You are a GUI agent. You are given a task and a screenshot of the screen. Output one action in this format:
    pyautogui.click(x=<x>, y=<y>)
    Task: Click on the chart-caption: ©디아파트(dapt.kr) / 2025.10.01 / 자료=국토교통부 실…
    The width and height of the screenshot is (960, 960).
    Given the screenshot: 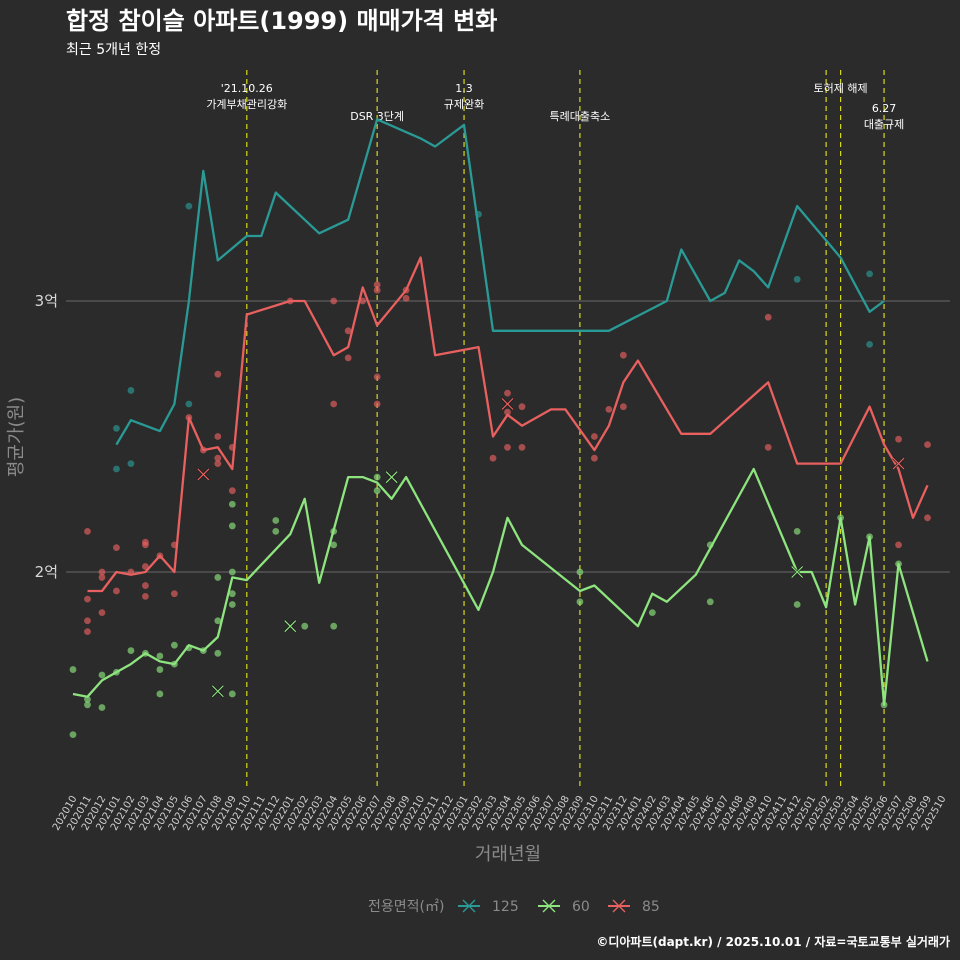 What is the action you would take?
    pyautogui.click(x=773, y=941)
    